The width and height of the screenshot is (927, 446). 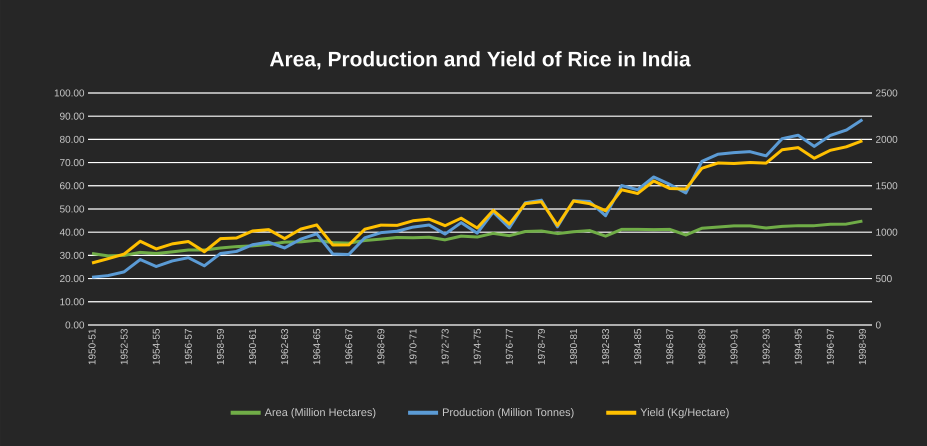 What do you see at coordinates (92, 346) in the screenshot?
I see `x-tick-label: 1950-51` at bounding box center [92, 346].